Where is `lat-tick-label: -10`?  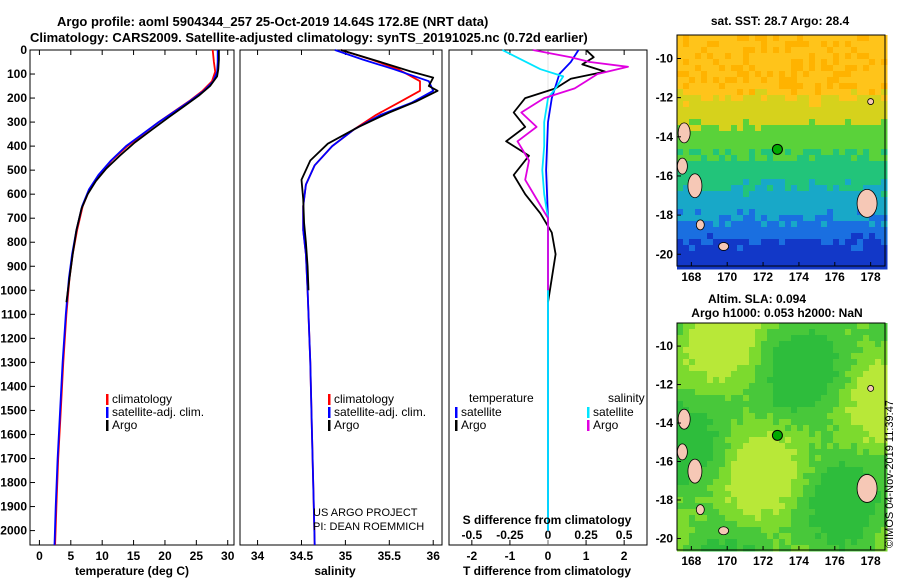 lat-tick-label: -10 is located at coordinates (665, 58).